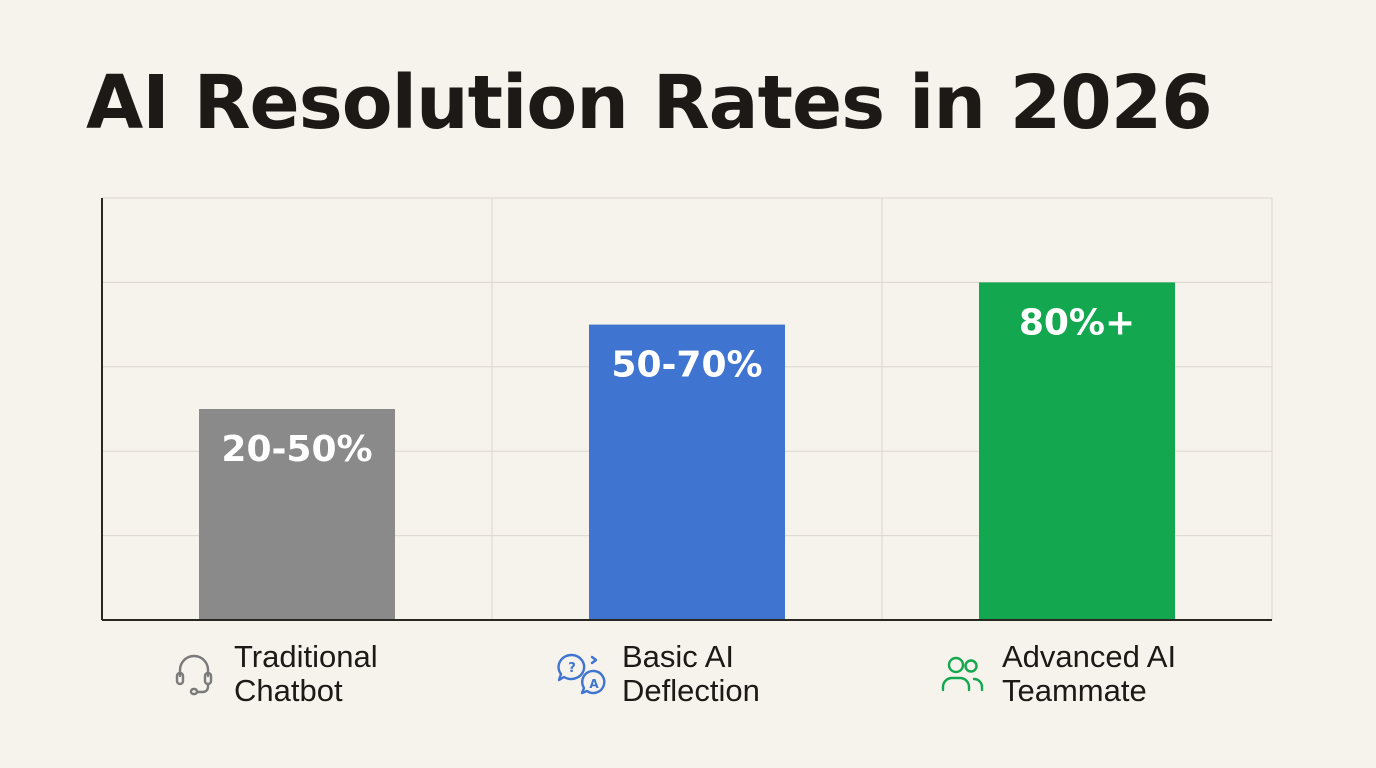  What do you see at coordinates (691, 673) in the screenshot?
I see `category-label: Basic AI Deflection` at bounding box center [691, 673].